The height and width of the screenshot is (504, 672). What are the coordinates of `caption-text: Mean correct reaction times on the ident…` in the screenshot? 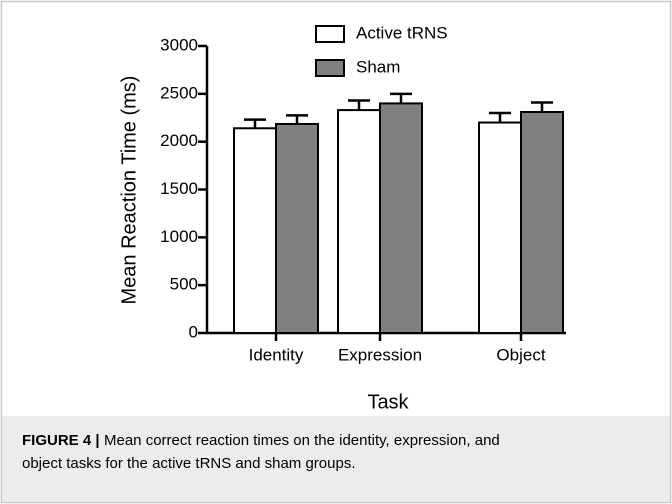 It's located at (302, 440).